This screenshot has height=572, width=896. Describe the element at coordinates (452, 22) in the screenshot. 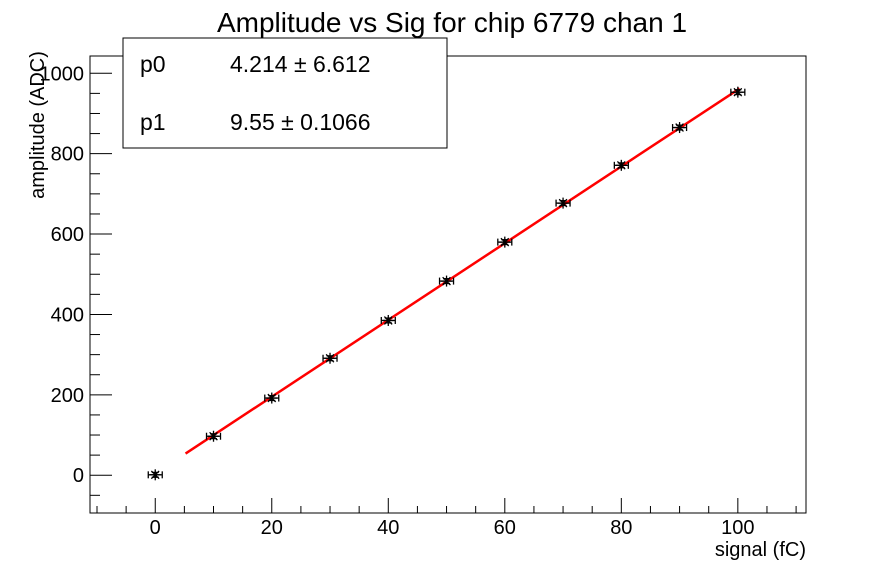

I see `plot-title: Amplitude vs Sig for chip 6779 chan 1` at that location.